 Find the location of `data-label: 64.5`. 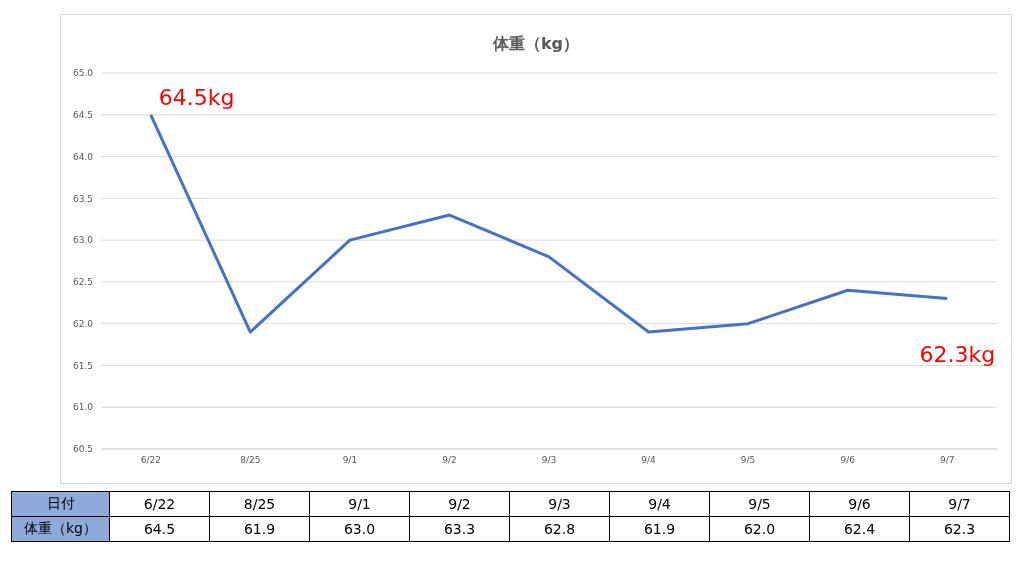

data-label: 64.5 is located at coordinates (159, 529).